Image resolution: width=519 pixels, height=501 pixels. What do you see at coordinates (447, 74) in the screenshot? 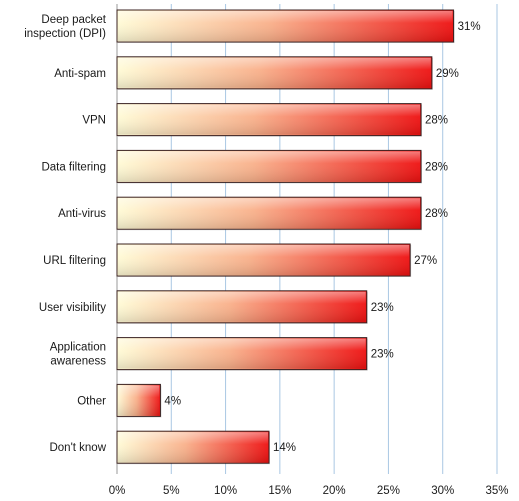
I see `value-label: 29%` at bounding box center [447, 74].